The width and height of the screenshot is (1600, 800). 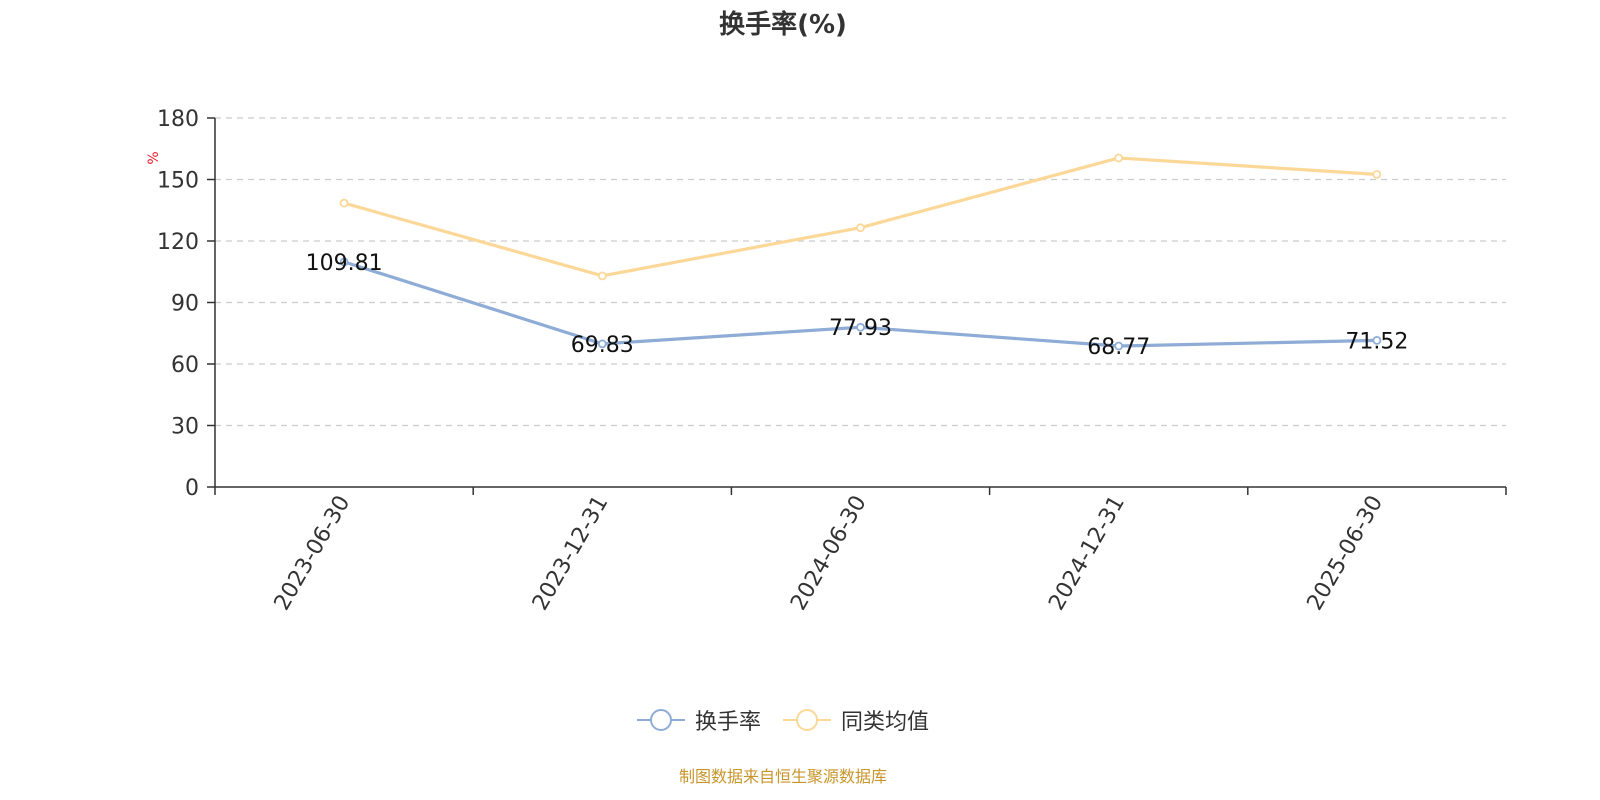 What do you see at coordinates (660, 720) in the screenshot?
I see `legend-marker-turnover-icon` at bounding box center [660, 720].